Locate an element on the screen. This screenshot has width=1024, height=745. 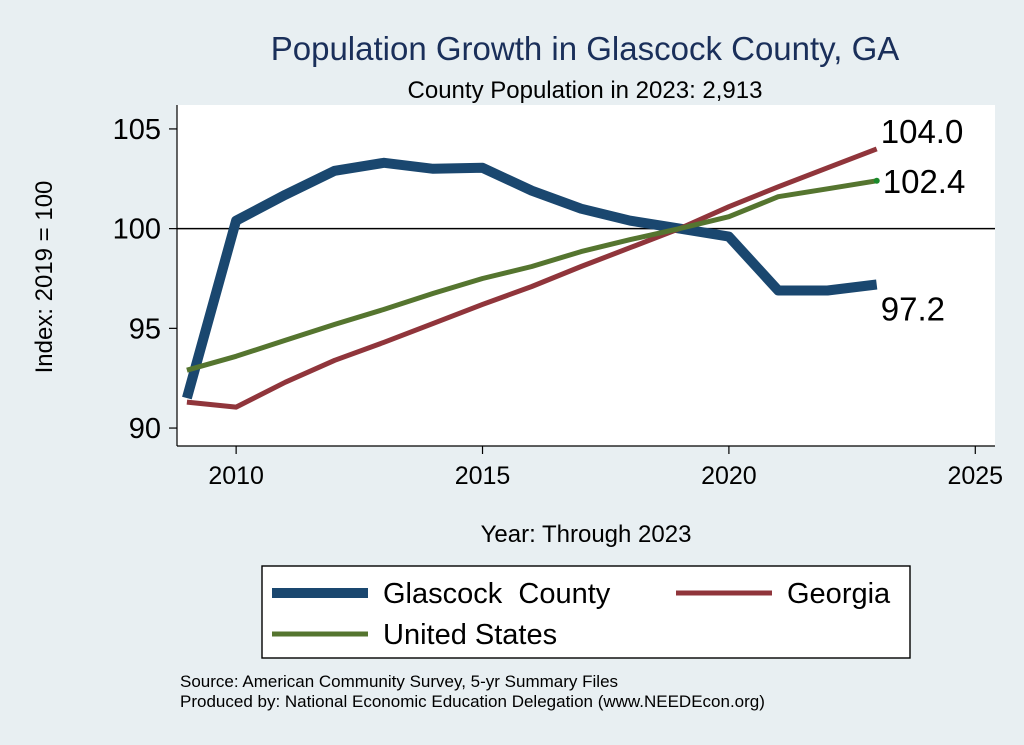
y-tick-label: 100 is located at coordinates (137, 230).